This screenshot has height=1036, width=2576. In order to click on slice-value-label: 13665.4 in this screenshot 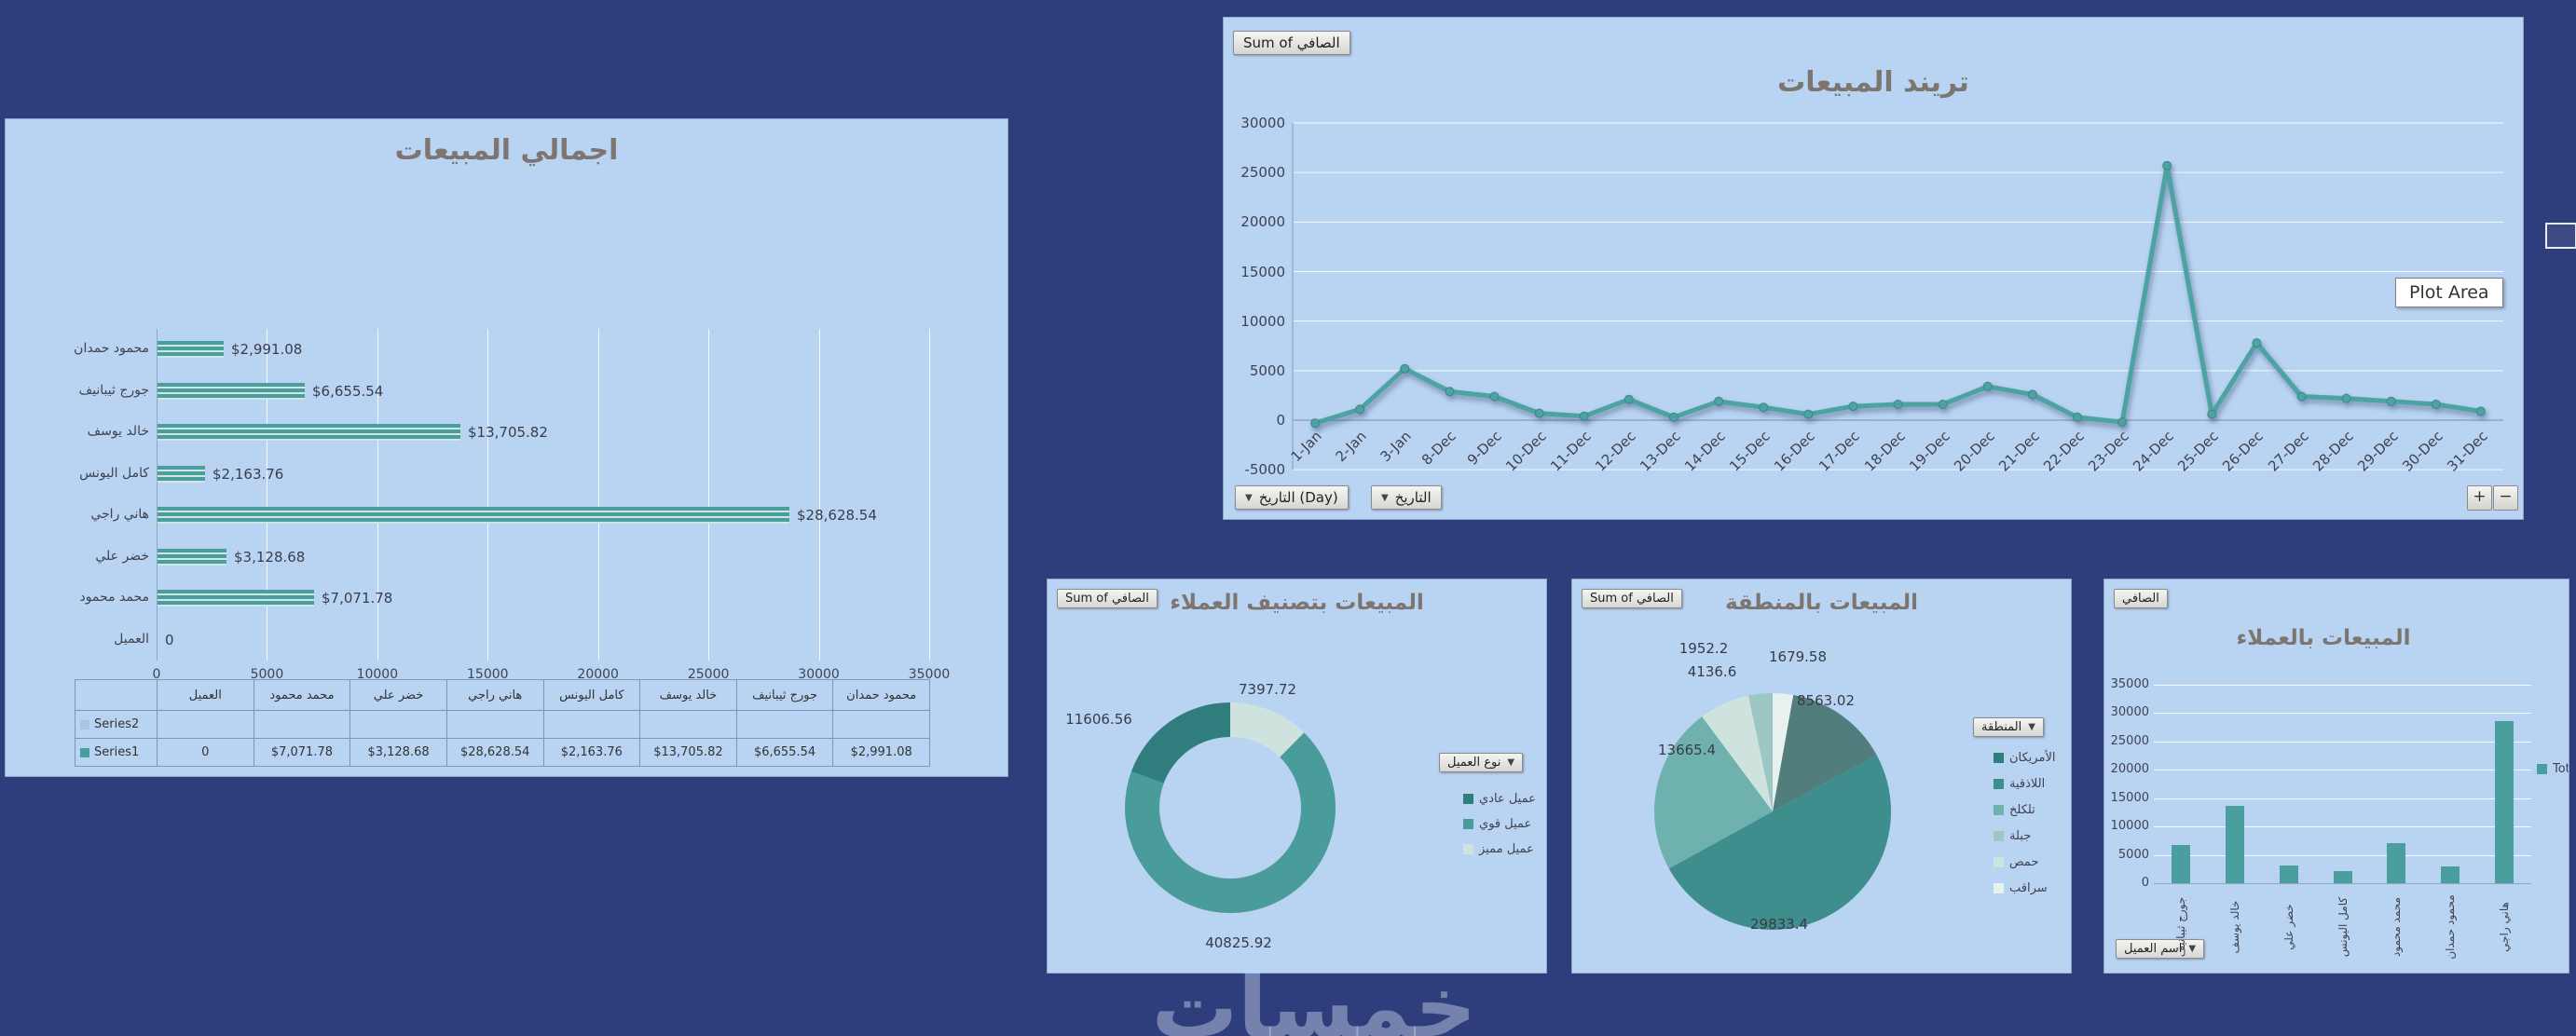, I will do `click(1687, 750)`.